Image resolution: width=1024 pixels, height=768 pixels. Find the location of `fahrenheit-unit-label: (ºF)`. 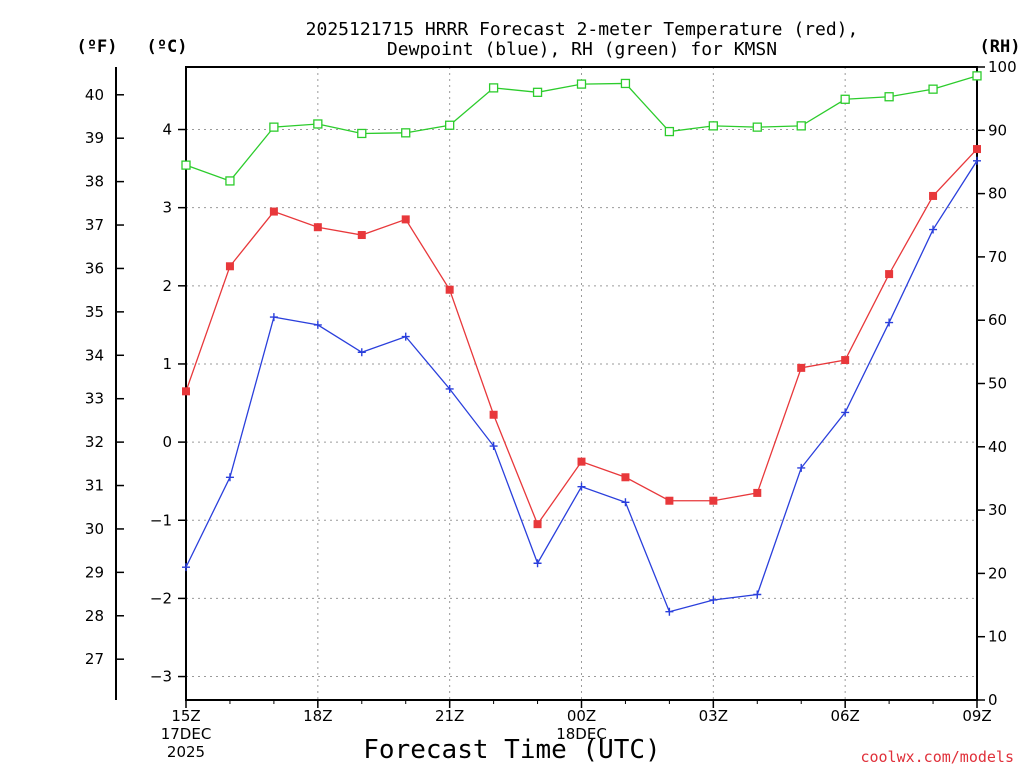

fahrenheit-unit-label: (ºF) is located at coordinates (97, 47).